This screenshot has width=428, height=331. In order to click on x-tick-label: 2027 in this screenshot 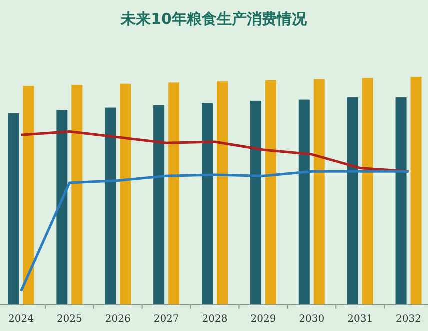, I will do `click(167, 320)`.